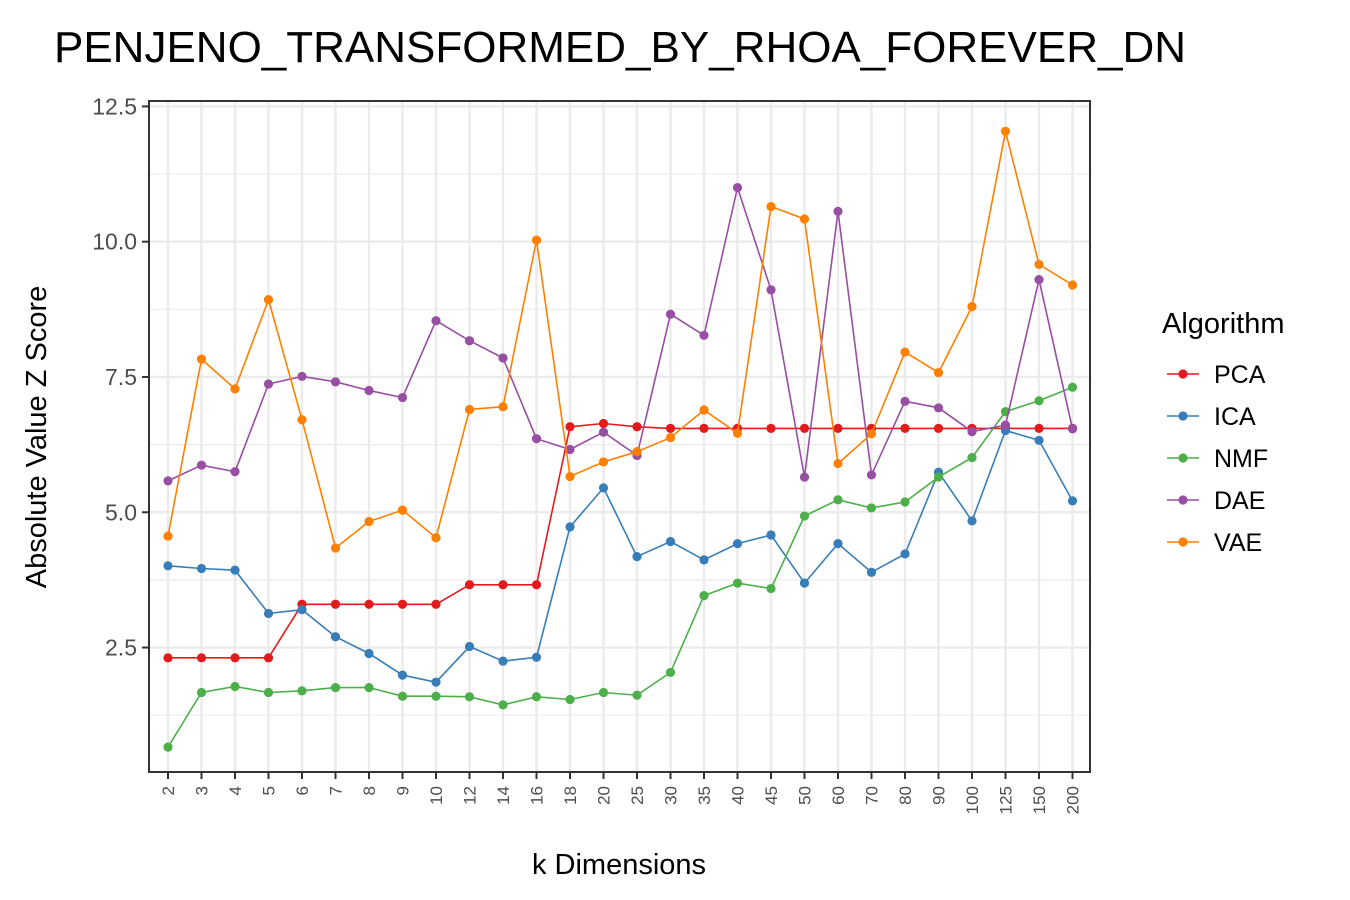 The height and width of the screenshot is (900, 1350). What do you see at coordinates (336, 790) in the screenshot?
I see `x-tick-label: 7` at bounding box center [336, 790].